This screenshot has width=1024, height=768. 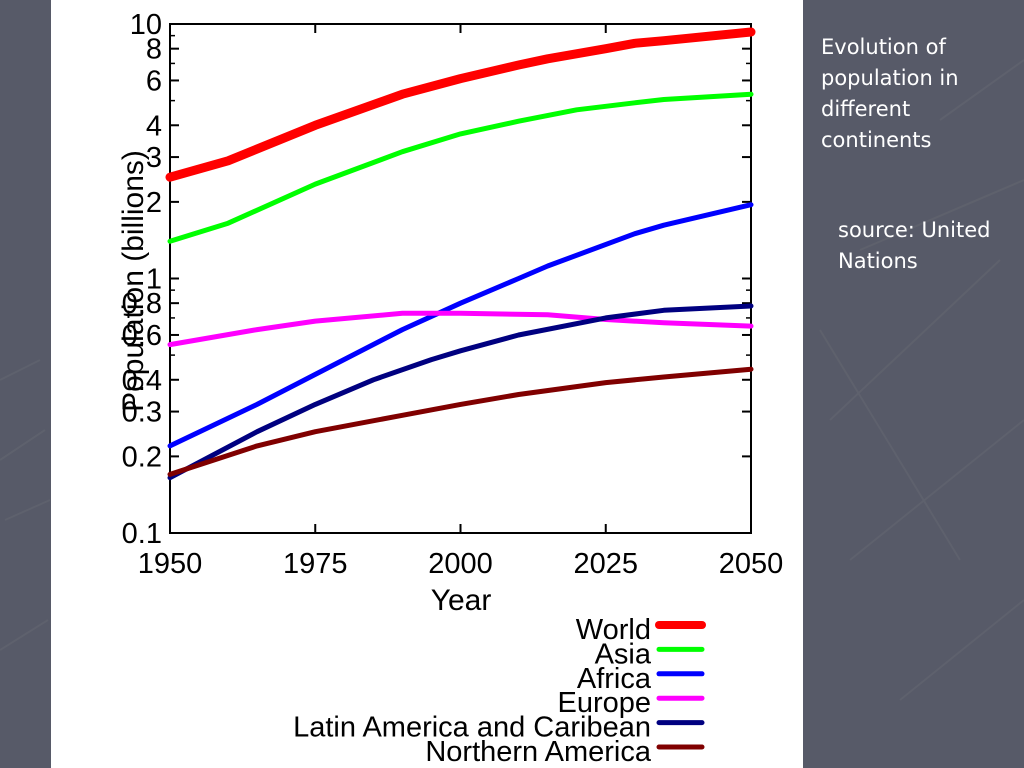 What do you see at coordinates (751, 564) in the screenshot?
I see `x-tick-label: 2050` at bounding box center [751, 564].